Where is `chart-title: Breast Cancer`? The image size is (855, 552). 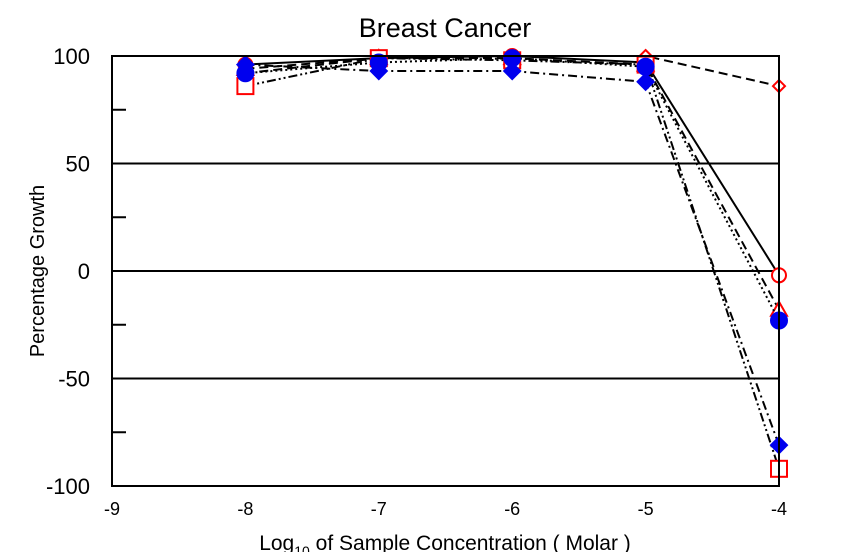
chart-title: Breast Cancer is located at coordinates (445, 28).